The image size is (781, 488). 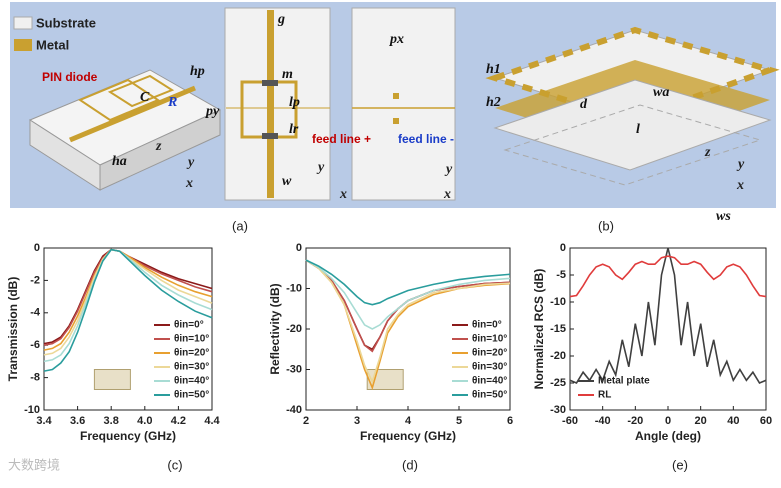 I want to click on x-tick-label: 3, so click(x=357, y=421).